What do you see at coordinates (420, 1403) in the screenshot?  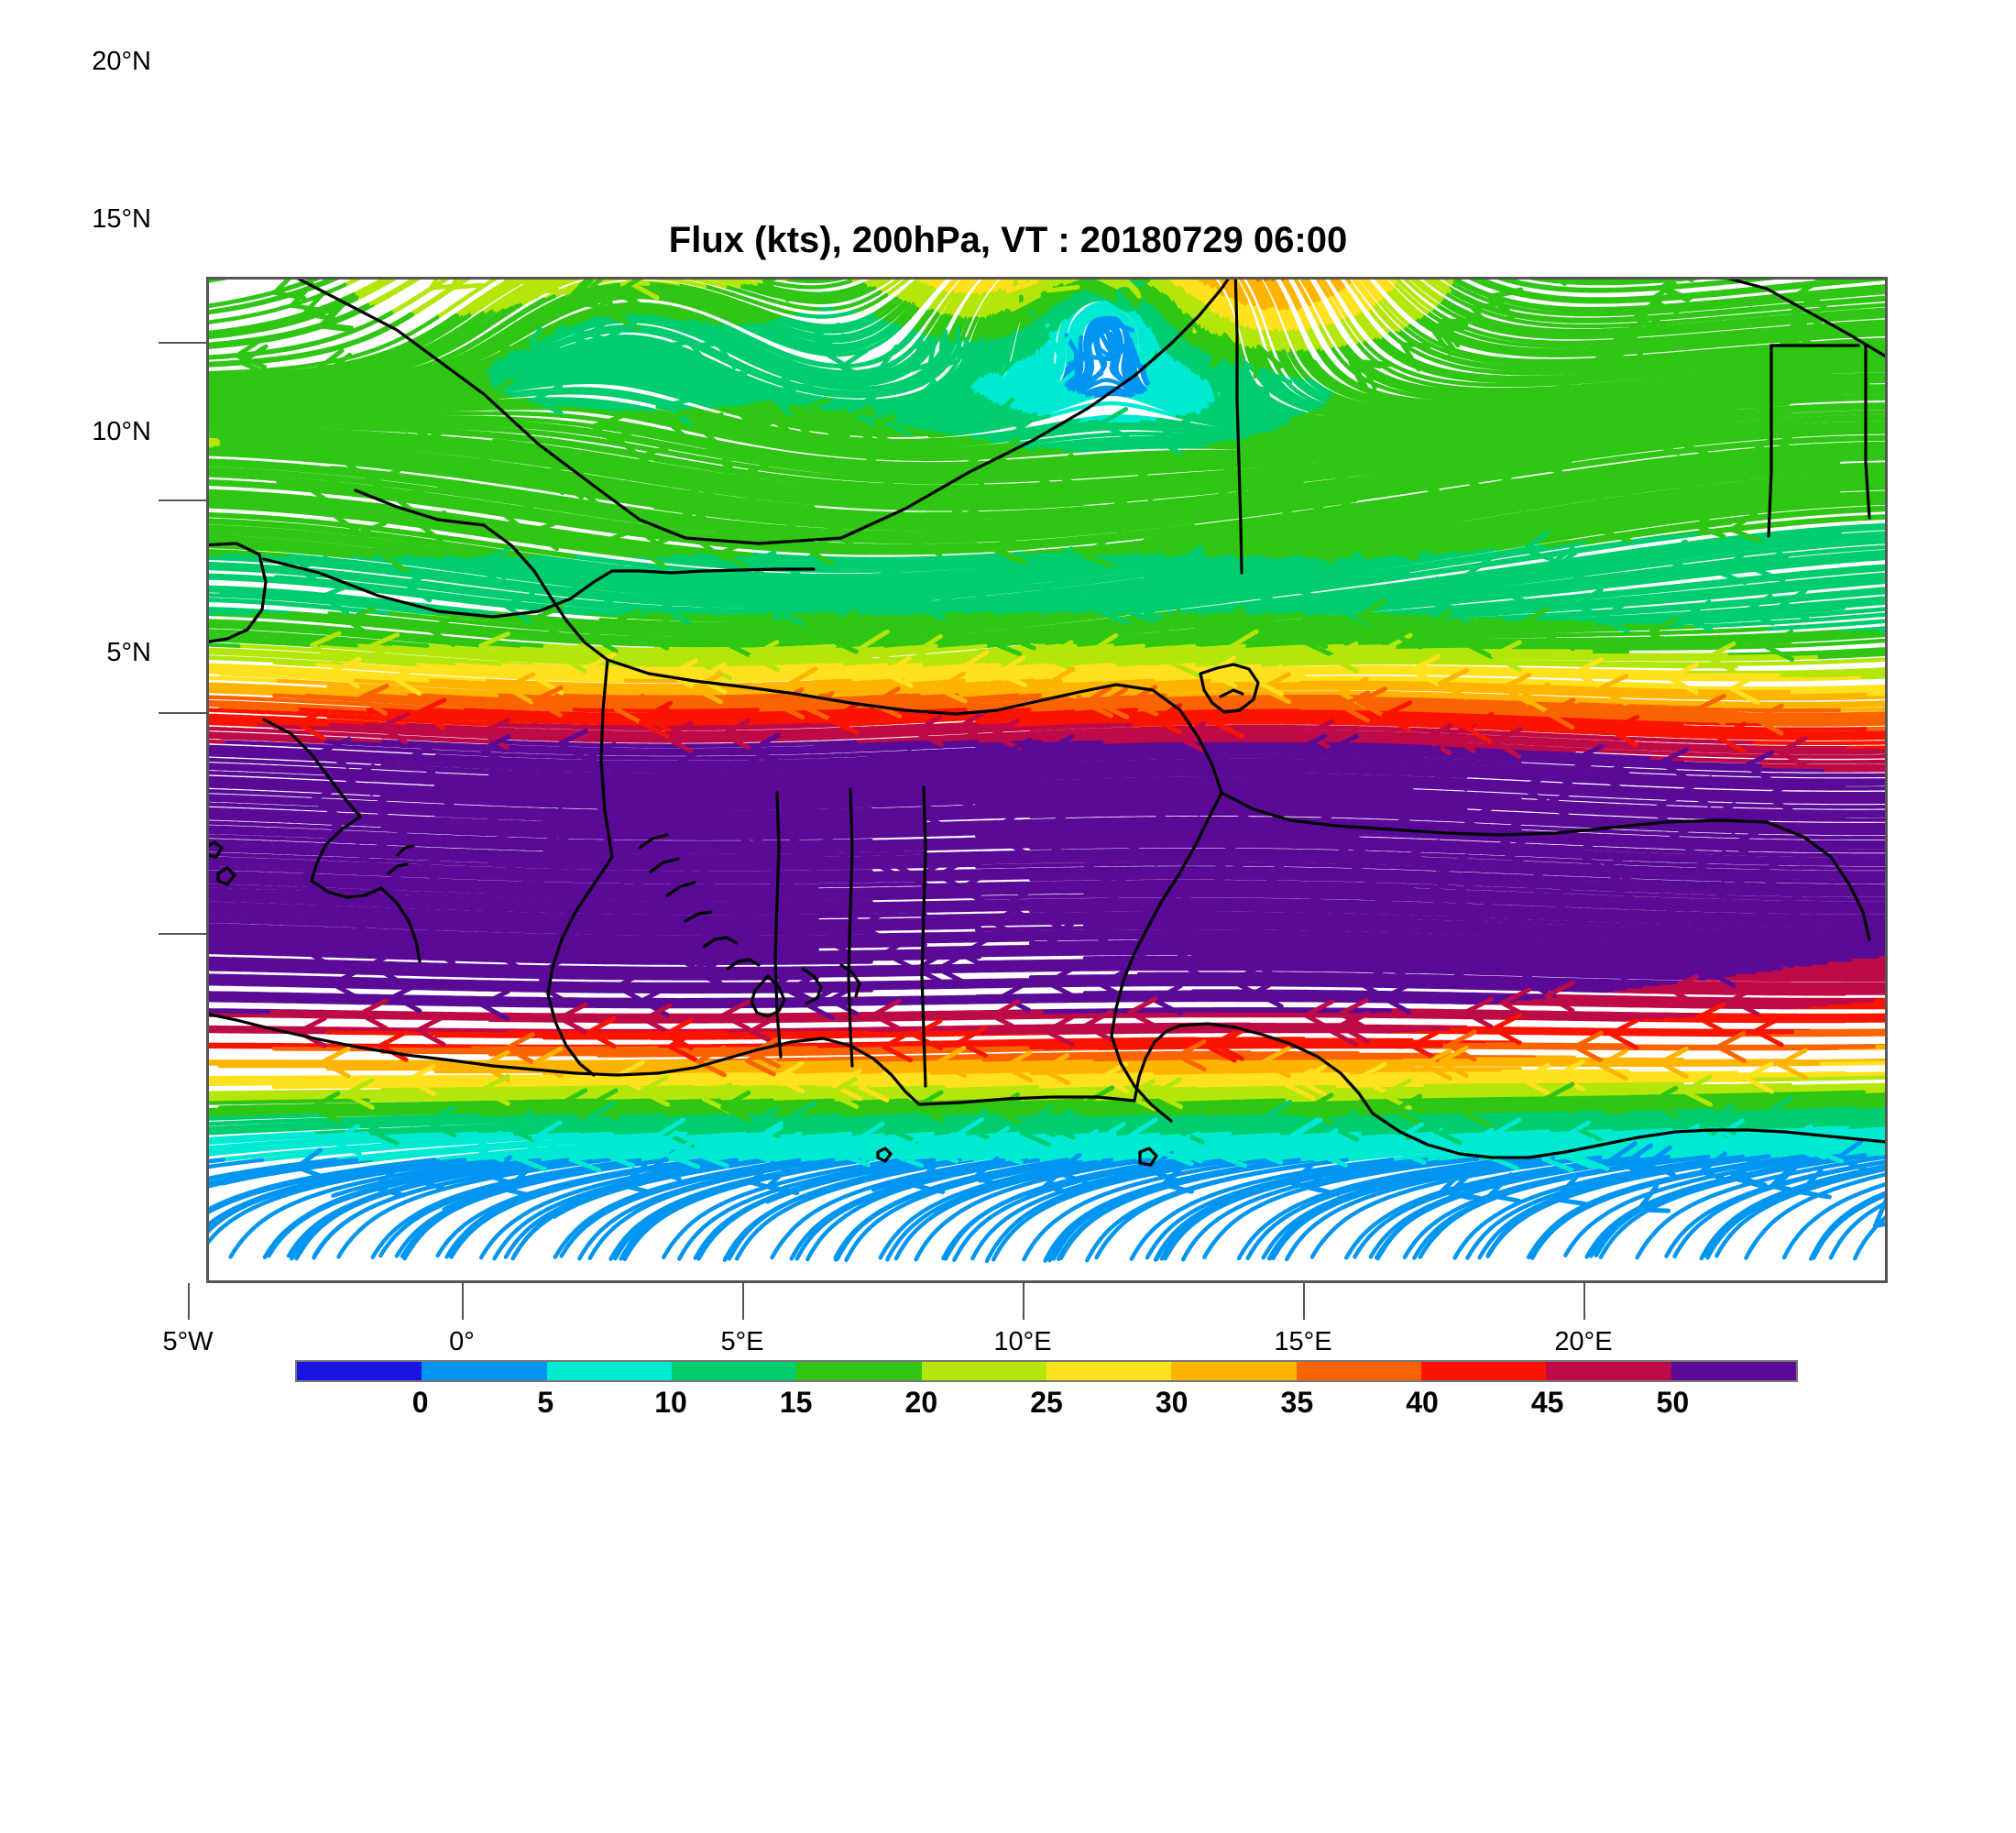 I see `colorbar-tick-0: 0` at bounding box center [420, 1403].